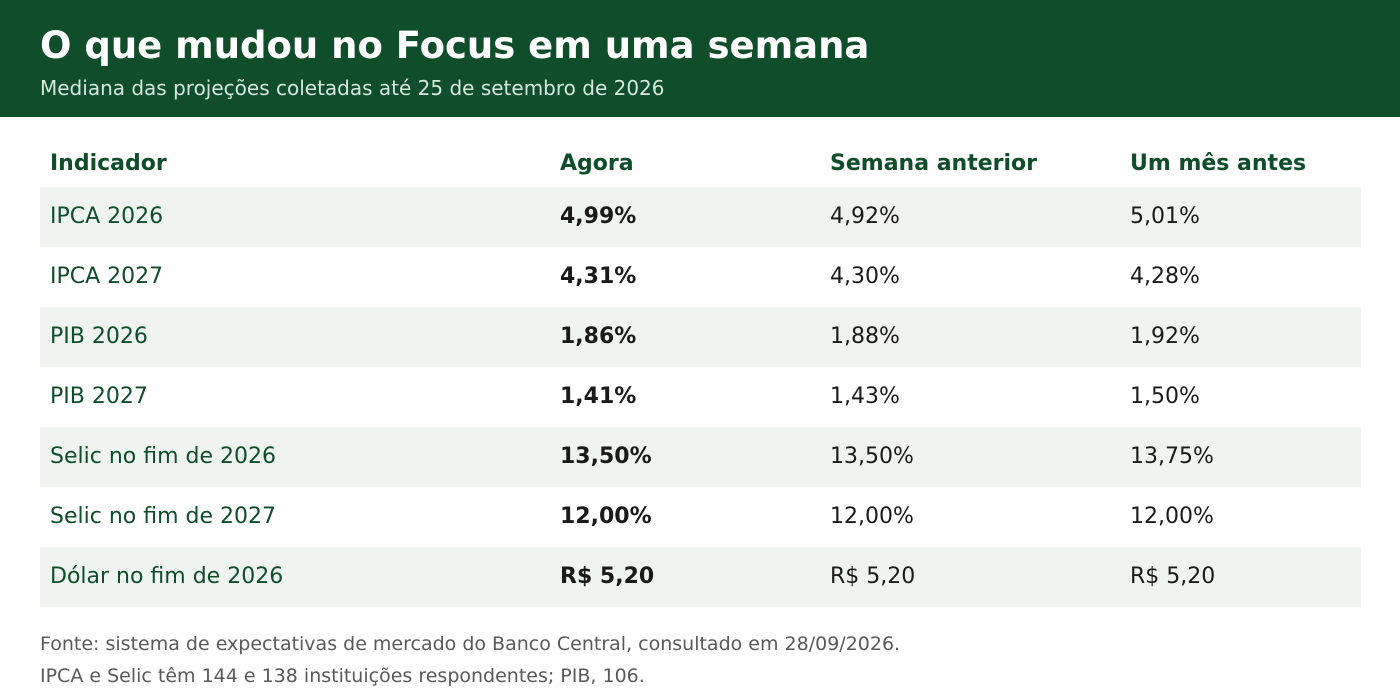 The height and width of the screenshot is (700, 1400). I want to click on table-row: IPCA 2027 4,31% 4,30% 4,28%, so click(700, 277).